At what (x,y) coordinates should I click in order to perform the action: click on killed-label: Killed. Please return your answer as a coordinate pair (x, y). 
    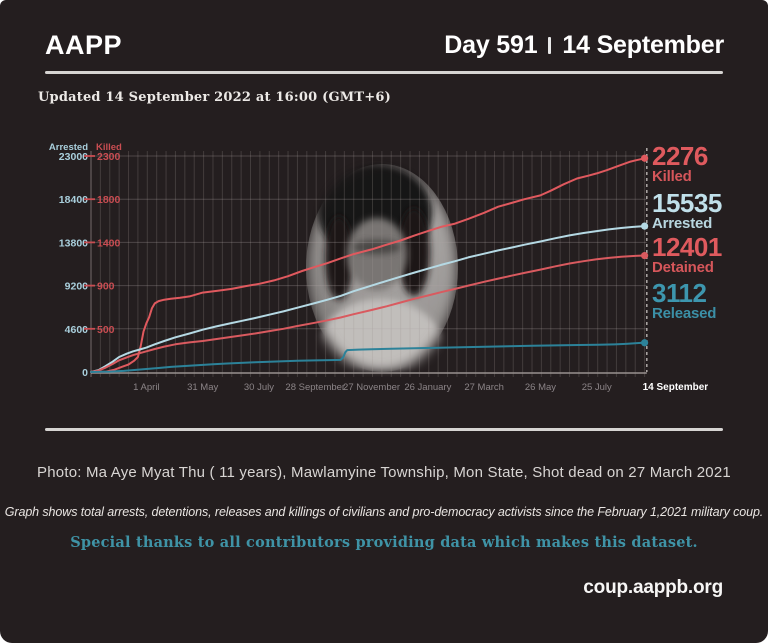
    Looking at the image, I should click on (672, 176).